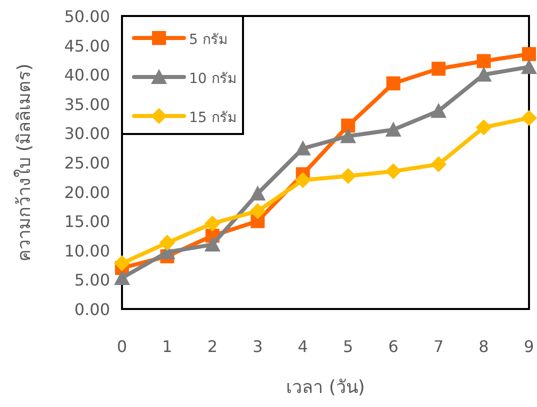 The width and height of the screenshot is (537, 407). What do you see at coordinates (87, 75) in the screenshot?
I see `y-tick-label: 40.00` at bounding box center [87, 75].